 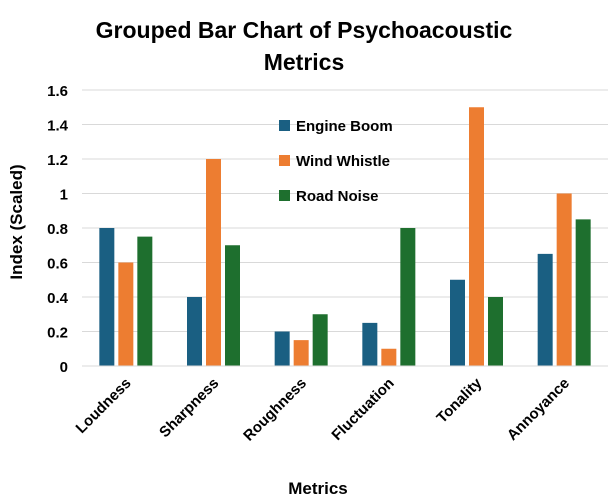 What do you see at coordinates (538, 409) in the screenshot?
I see `x-tick-label: Annoyance` at bounding box center [538, 409].